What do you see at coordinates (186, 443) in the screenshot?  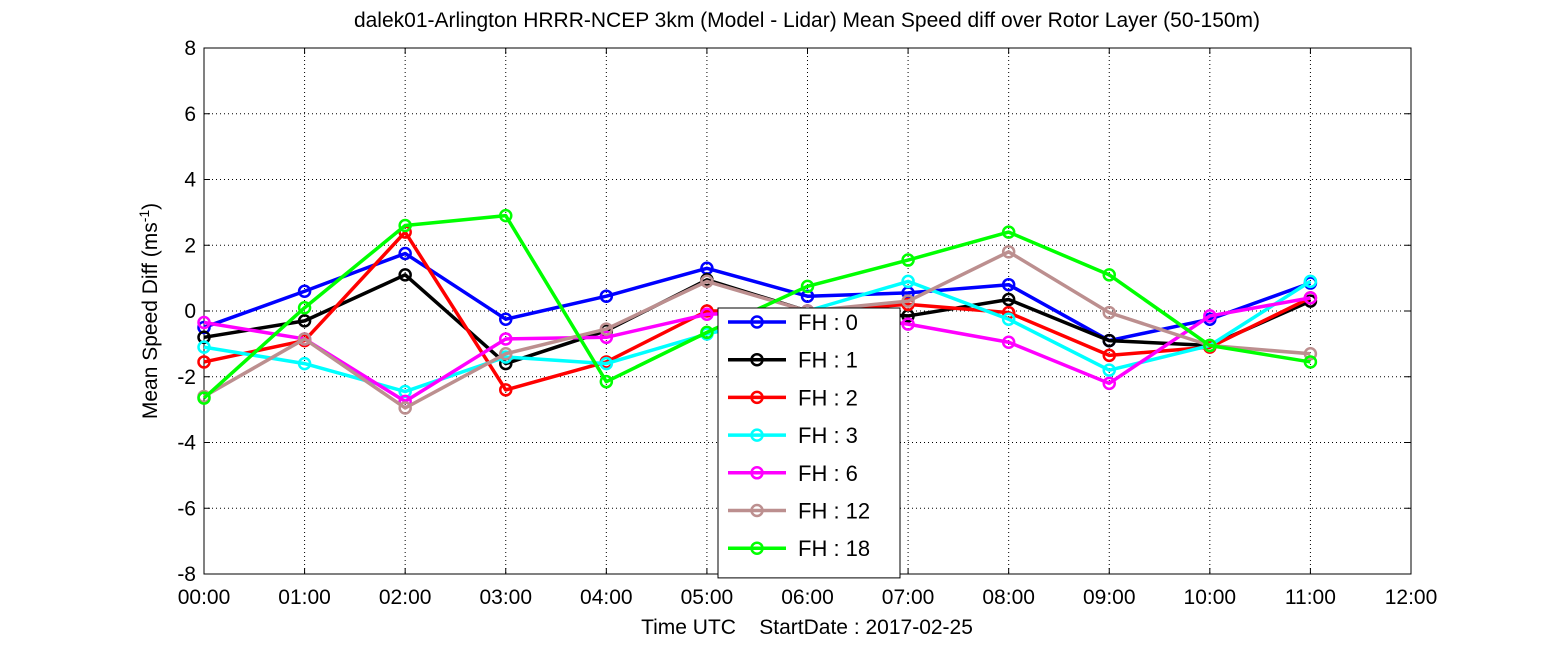 I see `y-tick-label: -4` at bounding box center [186, 443].